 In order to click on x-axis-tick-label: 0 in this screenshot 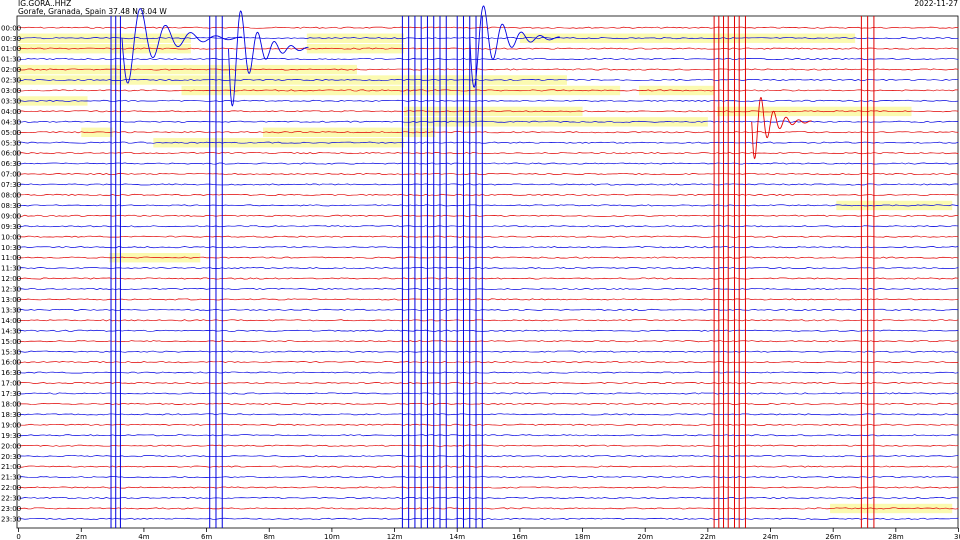, I will do `click(18, 536)`.